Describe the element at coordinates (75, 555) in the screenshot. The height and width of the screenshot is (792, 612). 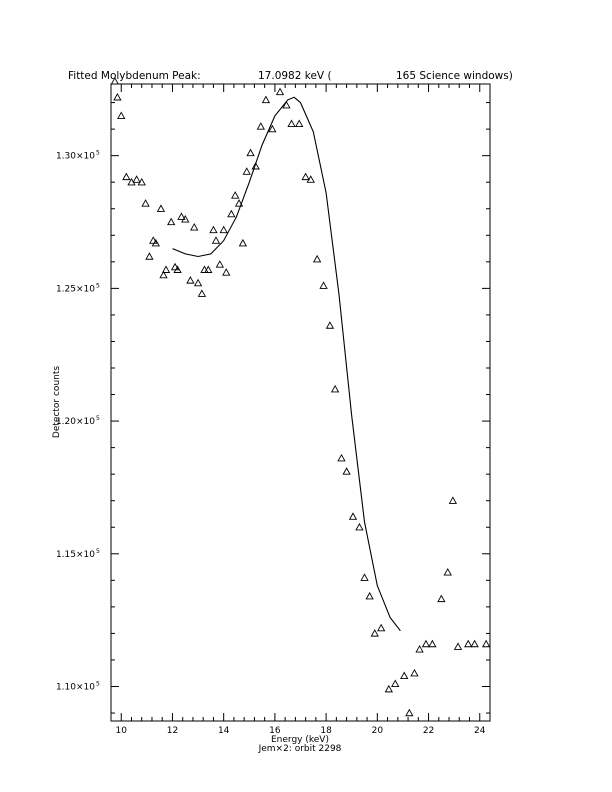
I see `y-tick-label: 1.15×10` at that location.